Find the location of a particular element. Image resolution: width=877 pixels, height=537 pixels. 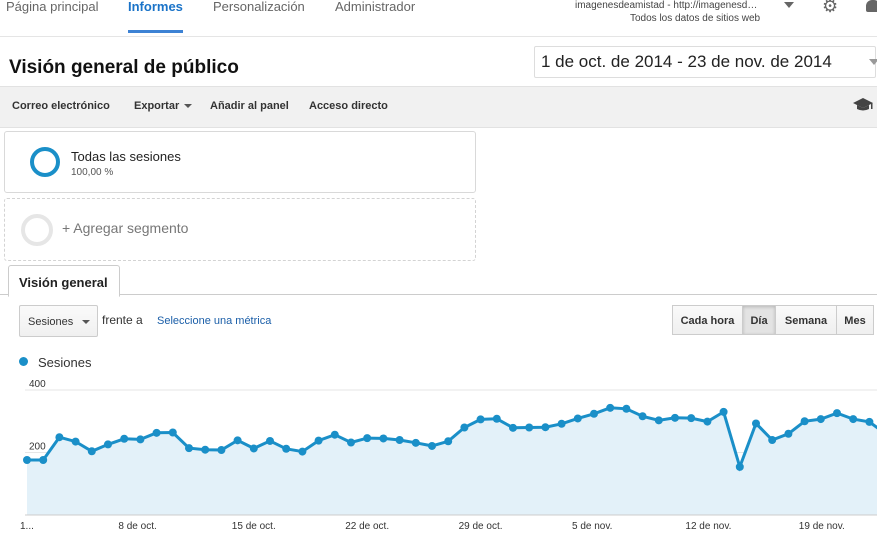

granularity-day: Día is located at coordinates (759, 320).